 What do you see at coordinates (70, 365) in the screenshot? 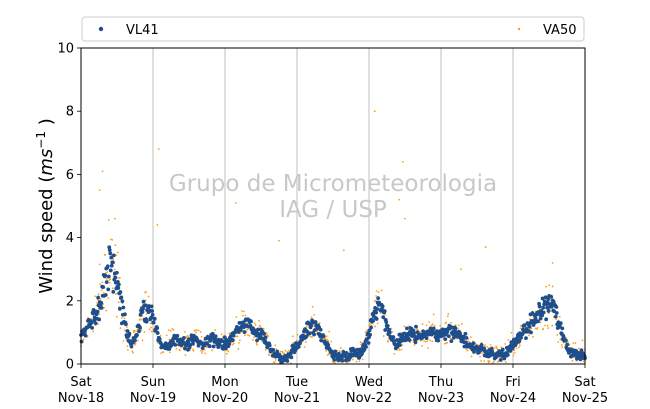
I see `y-tick-label: 0` at bounding box center [70, 365].